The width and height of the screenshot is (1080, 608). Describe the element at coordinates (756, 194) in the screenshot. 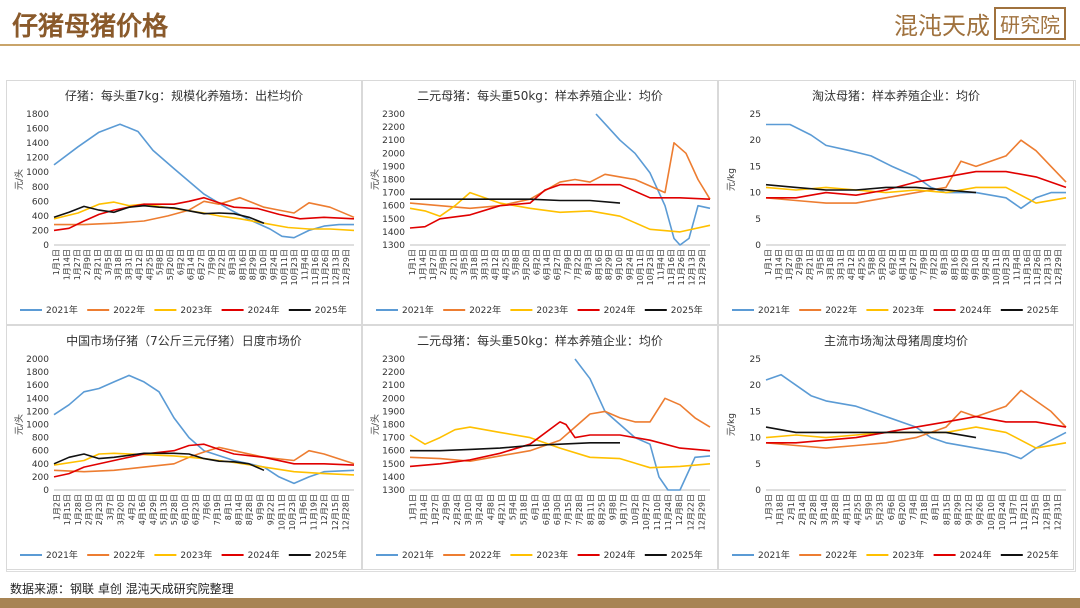

I see `y-tick-label: 10` at that location.